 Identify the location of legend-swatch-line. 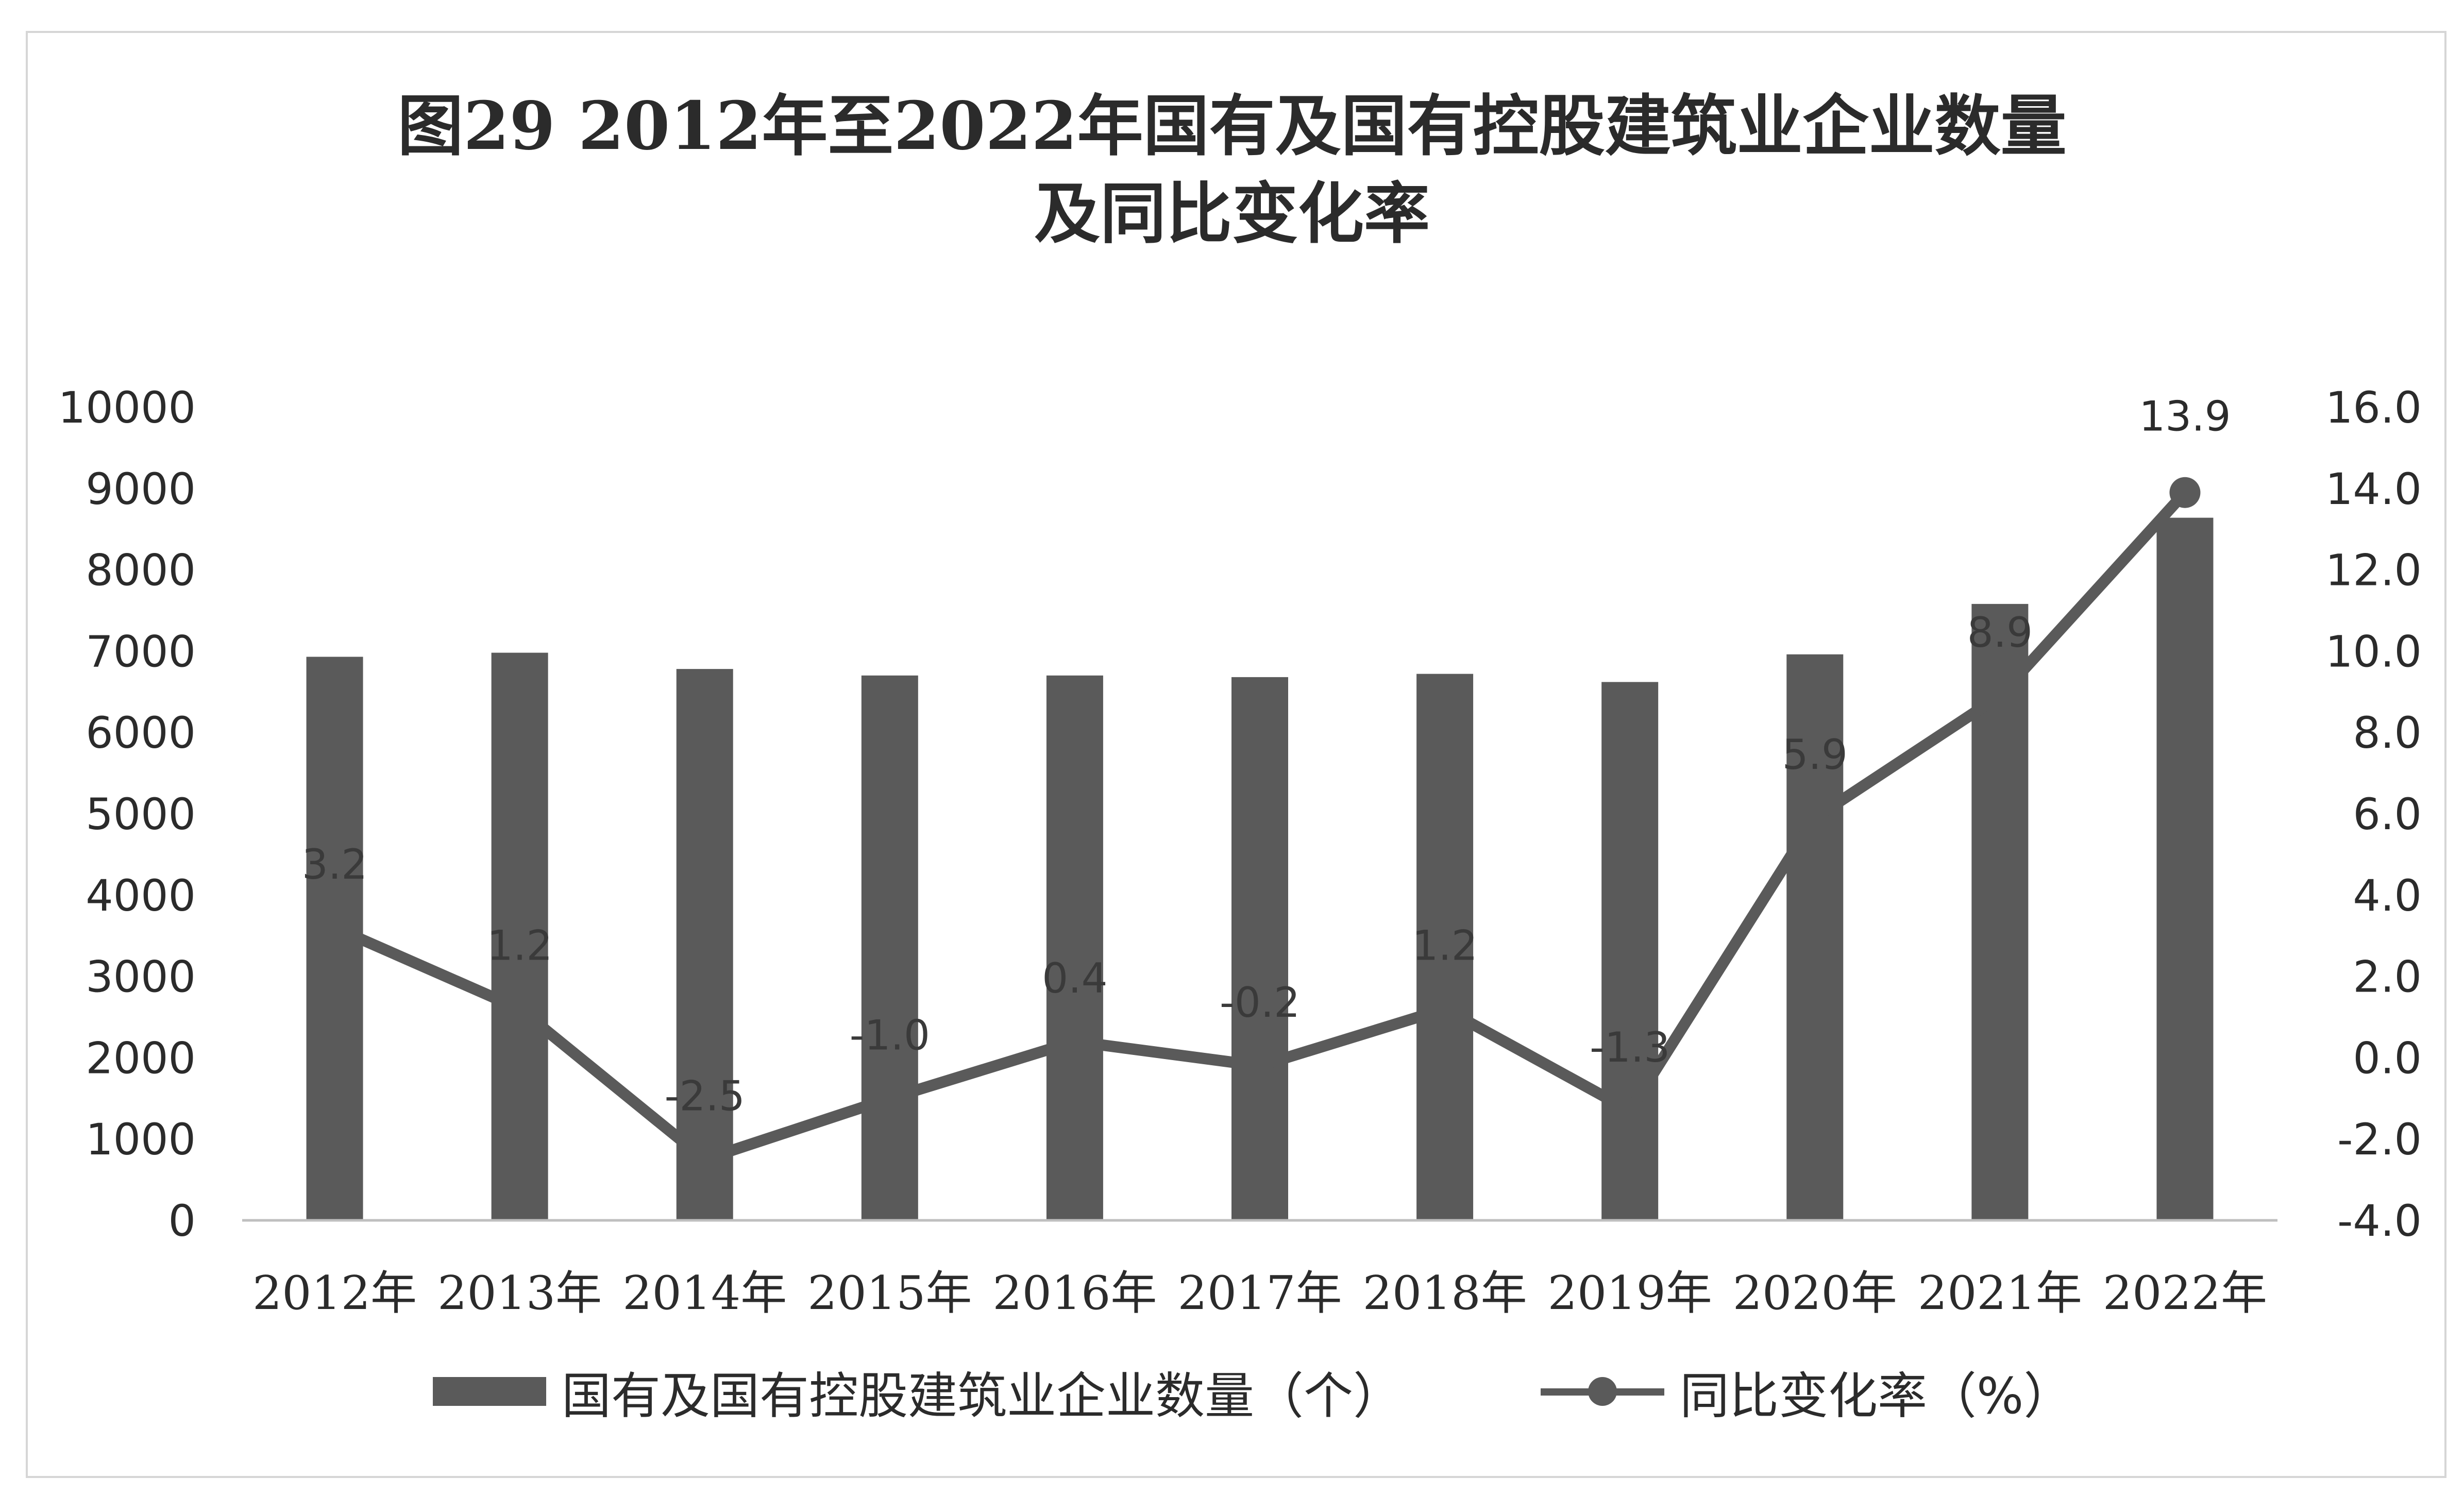
(1602, 1391).